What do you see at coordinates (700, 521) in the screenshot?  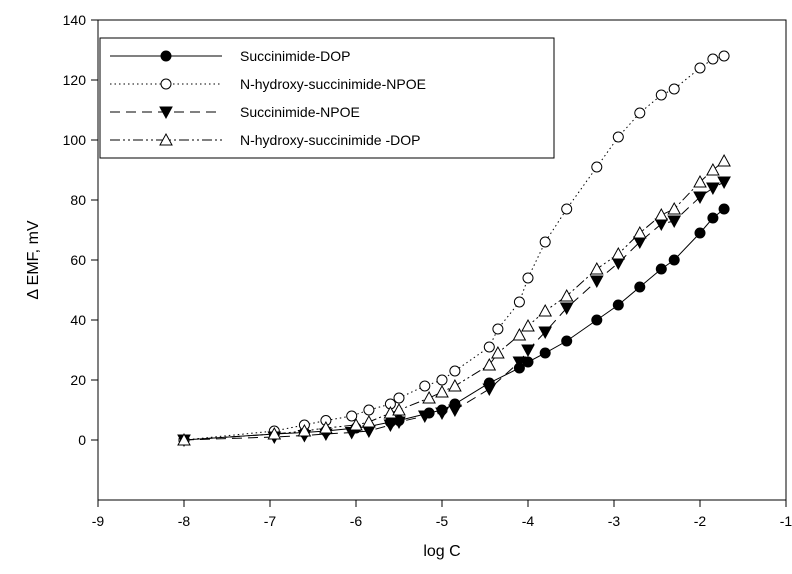 I see `x-tick-label: -2` at bounding box center [700, 521].